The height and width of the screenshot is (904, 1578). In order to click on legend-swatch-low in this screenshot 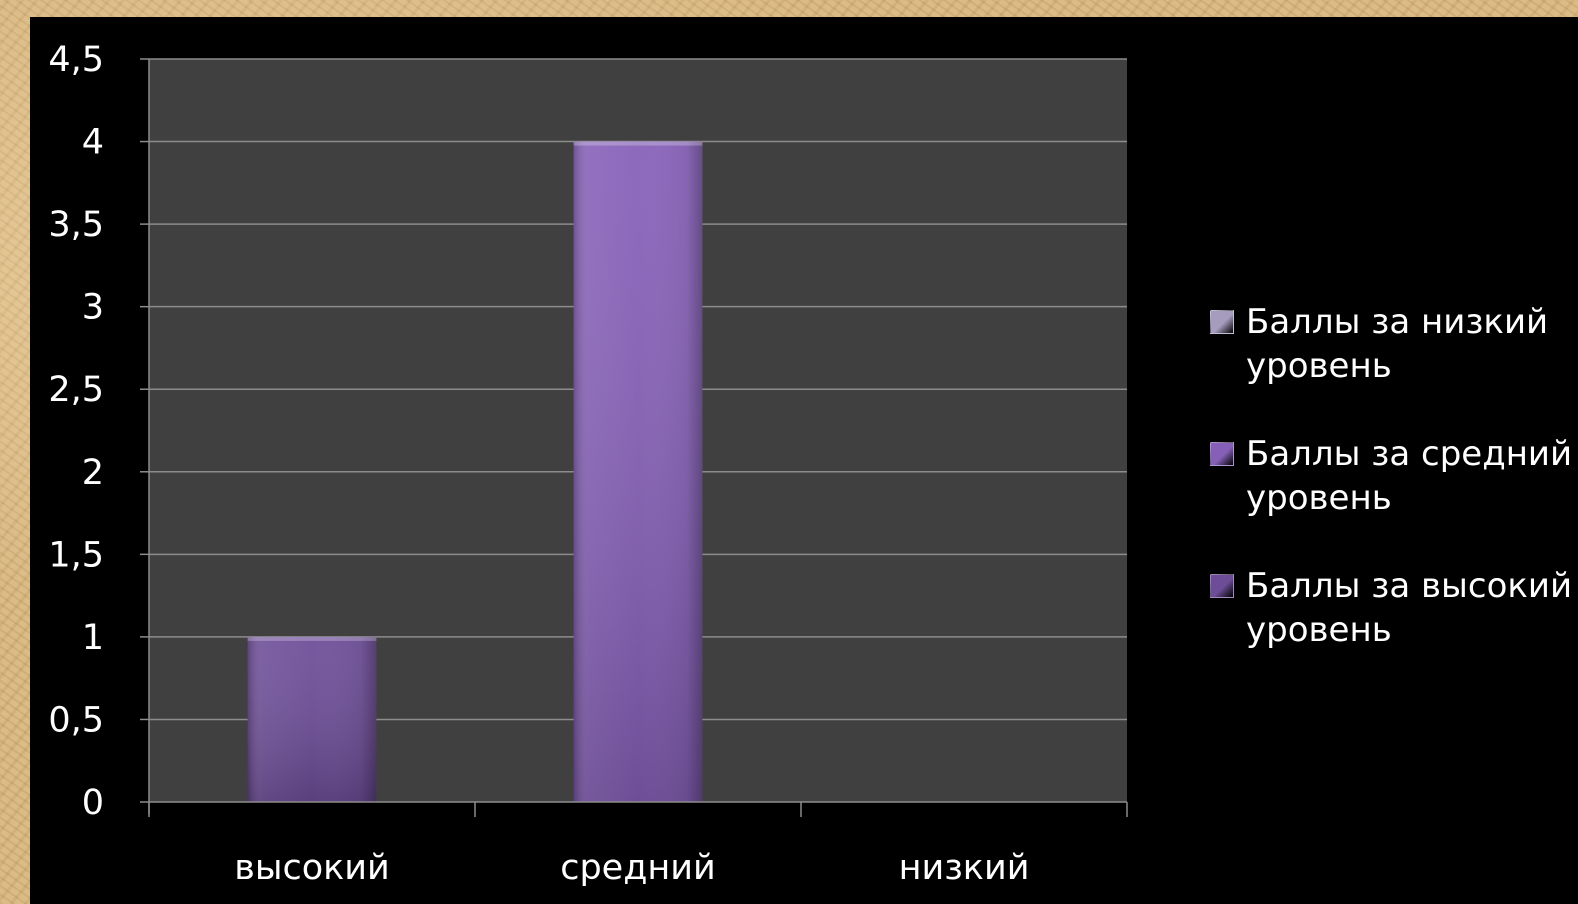, I will do `click(1222, 322)`.